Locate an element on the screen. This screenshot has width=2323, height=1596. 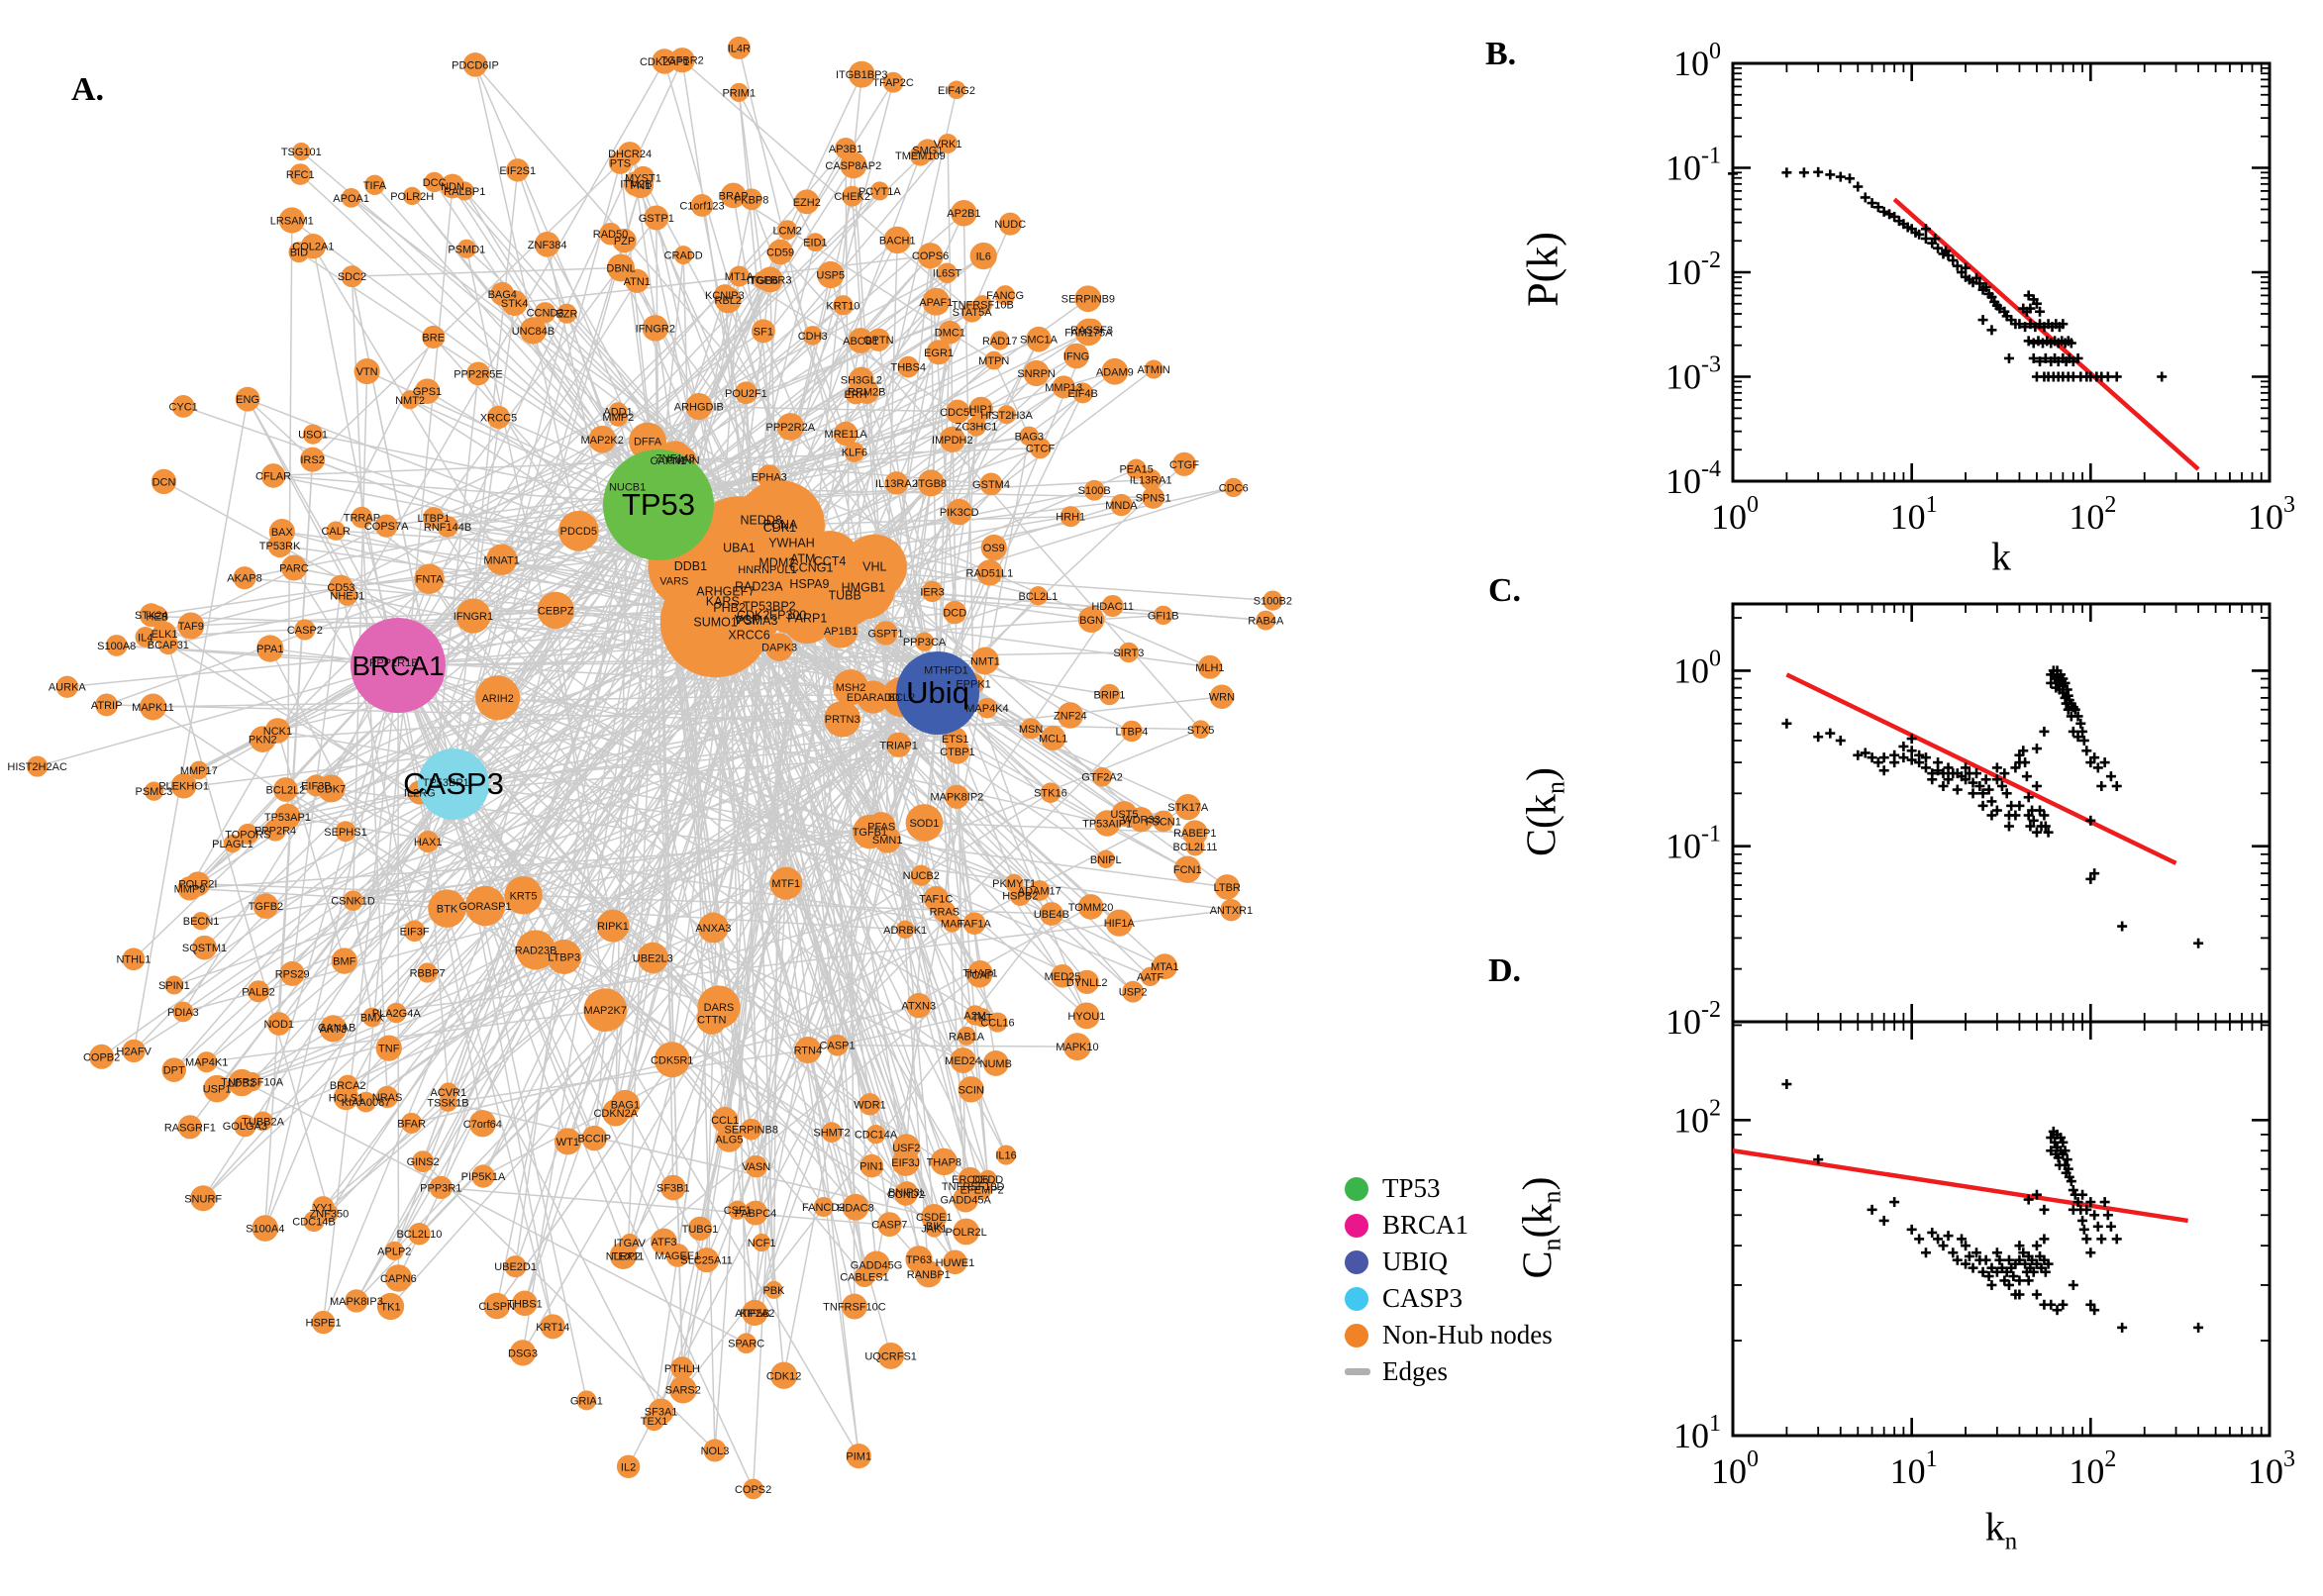
legend-item-casp3: CASP3 is located at coordinates (1449, 1298).